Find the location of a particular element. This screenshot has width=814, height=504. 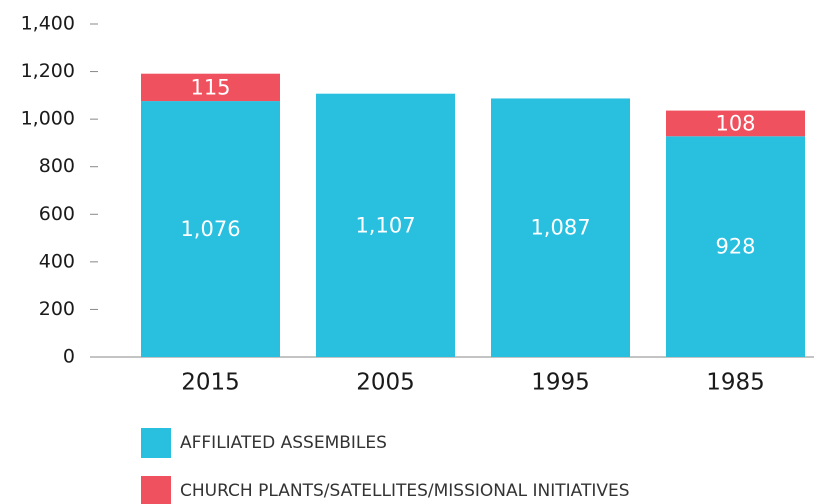

value-label: 1,087 is located at coordinates (560, 228).